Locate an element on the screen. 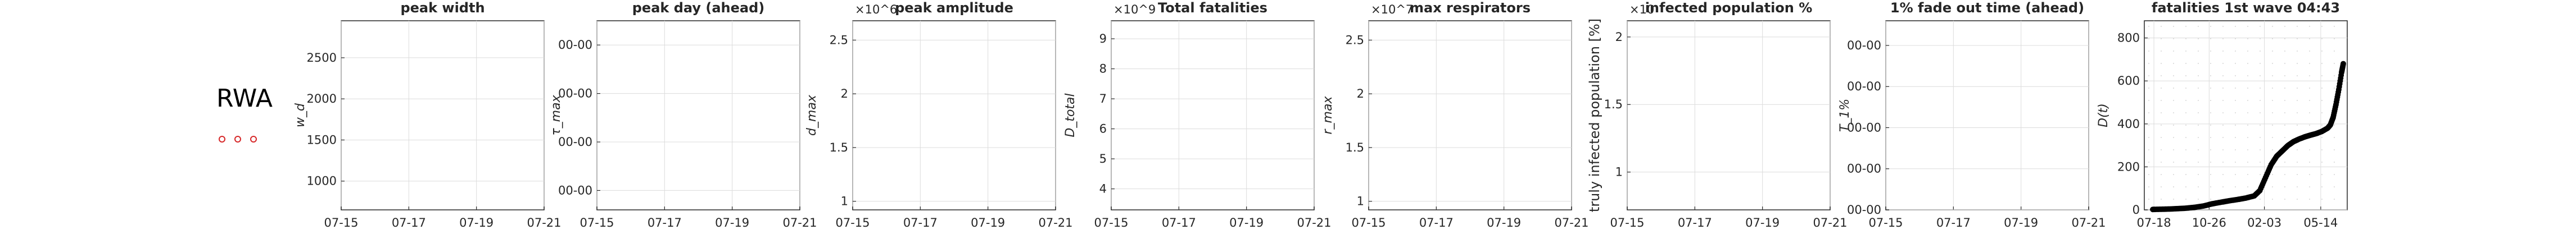 This screenshot has height=234, width=2576. y-tick-label: 5 is located at coordinates (1103, 159).